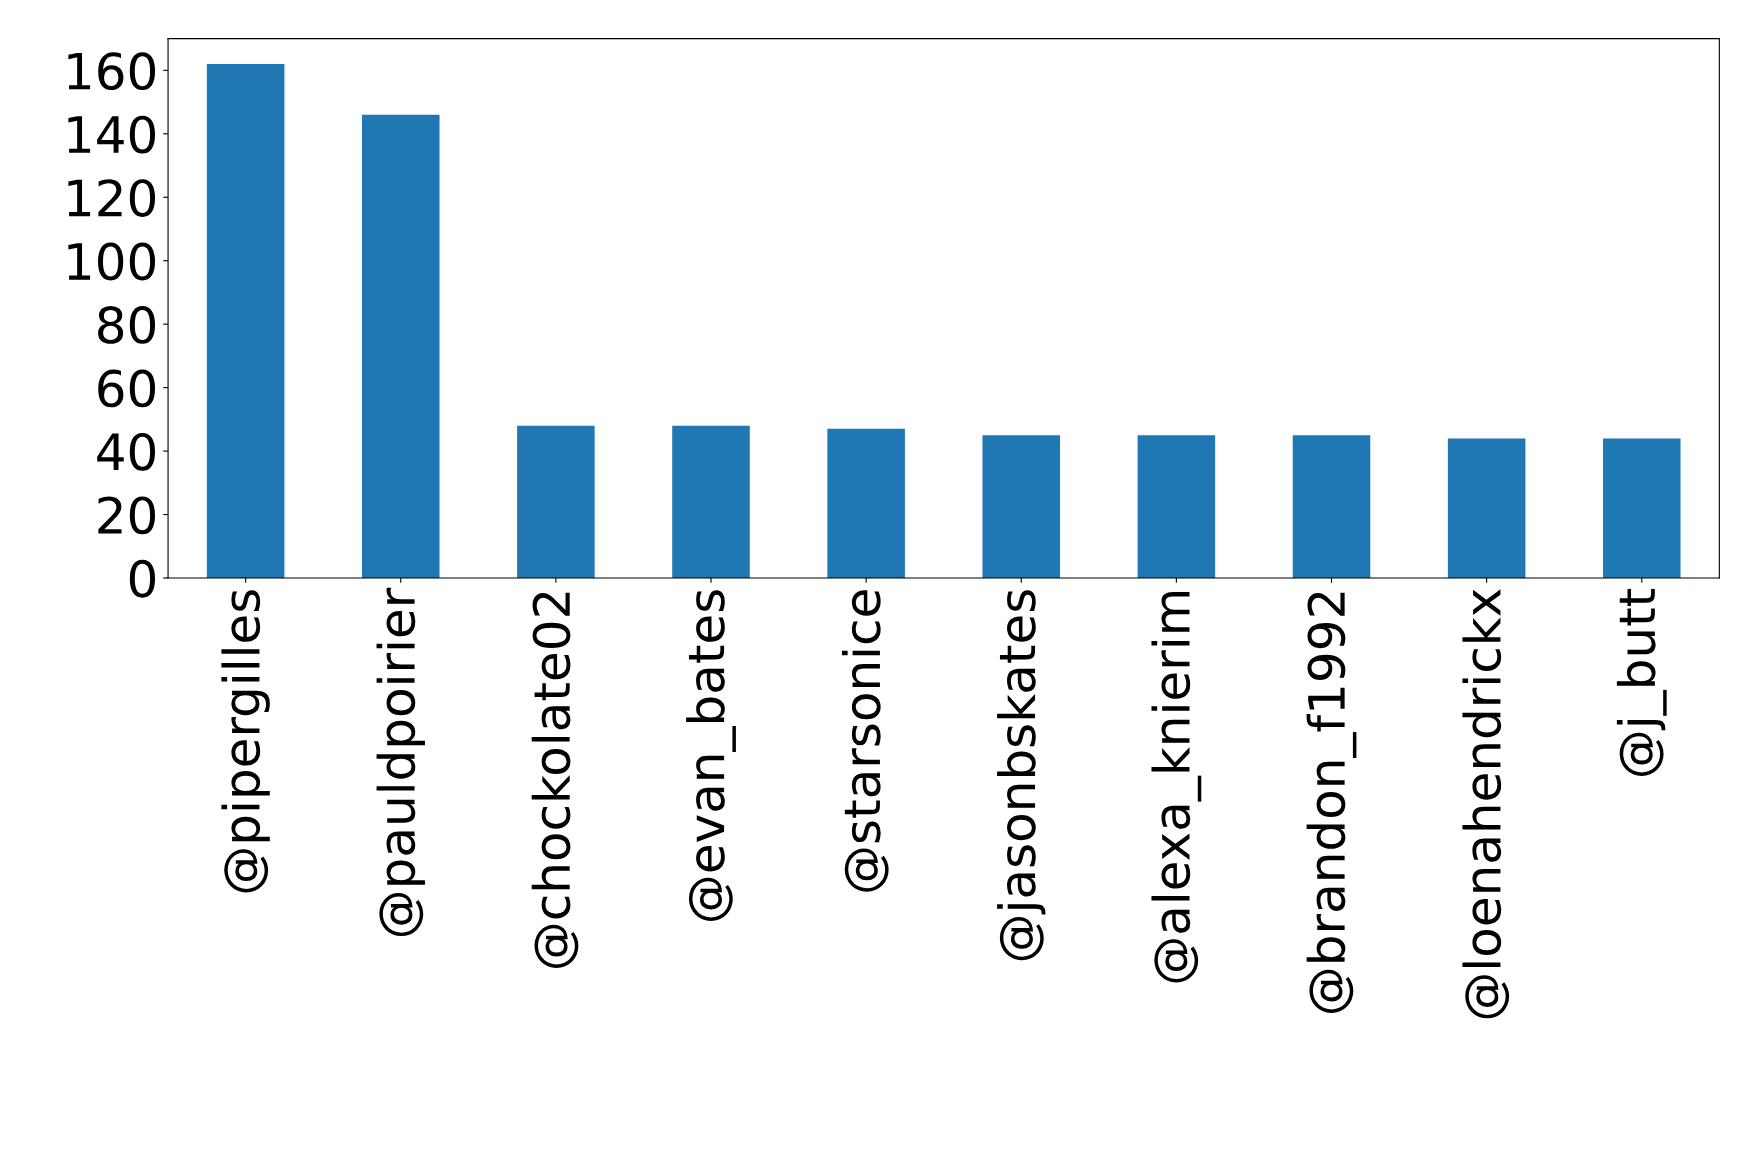 The height and width of the screenshot is (1170, 1758). Describe the element at coordinates (127, 515) in the screenshot. I see `y-tick-label: 20` at that location.